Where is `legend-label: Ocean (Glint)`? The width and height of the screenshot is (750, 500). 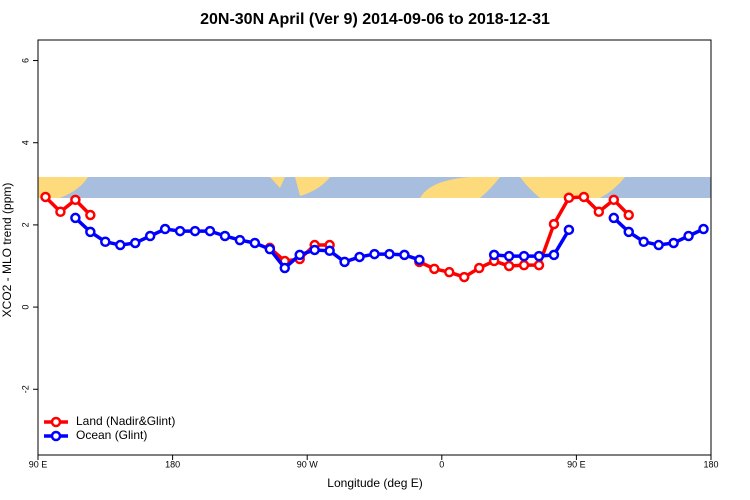
legend-label: Ocean (Glint) is located at coordinates (111, 435).